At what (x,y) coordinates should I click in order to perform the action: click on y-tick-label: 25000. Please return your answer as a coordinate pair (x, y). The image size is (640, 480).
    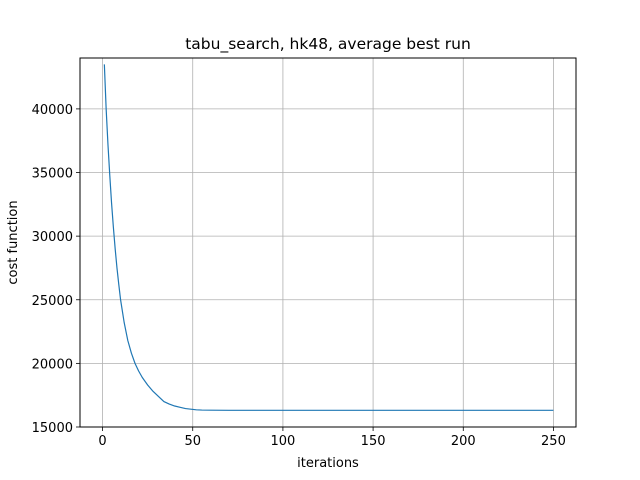
    Looking at the image, I should click on (52, 301).